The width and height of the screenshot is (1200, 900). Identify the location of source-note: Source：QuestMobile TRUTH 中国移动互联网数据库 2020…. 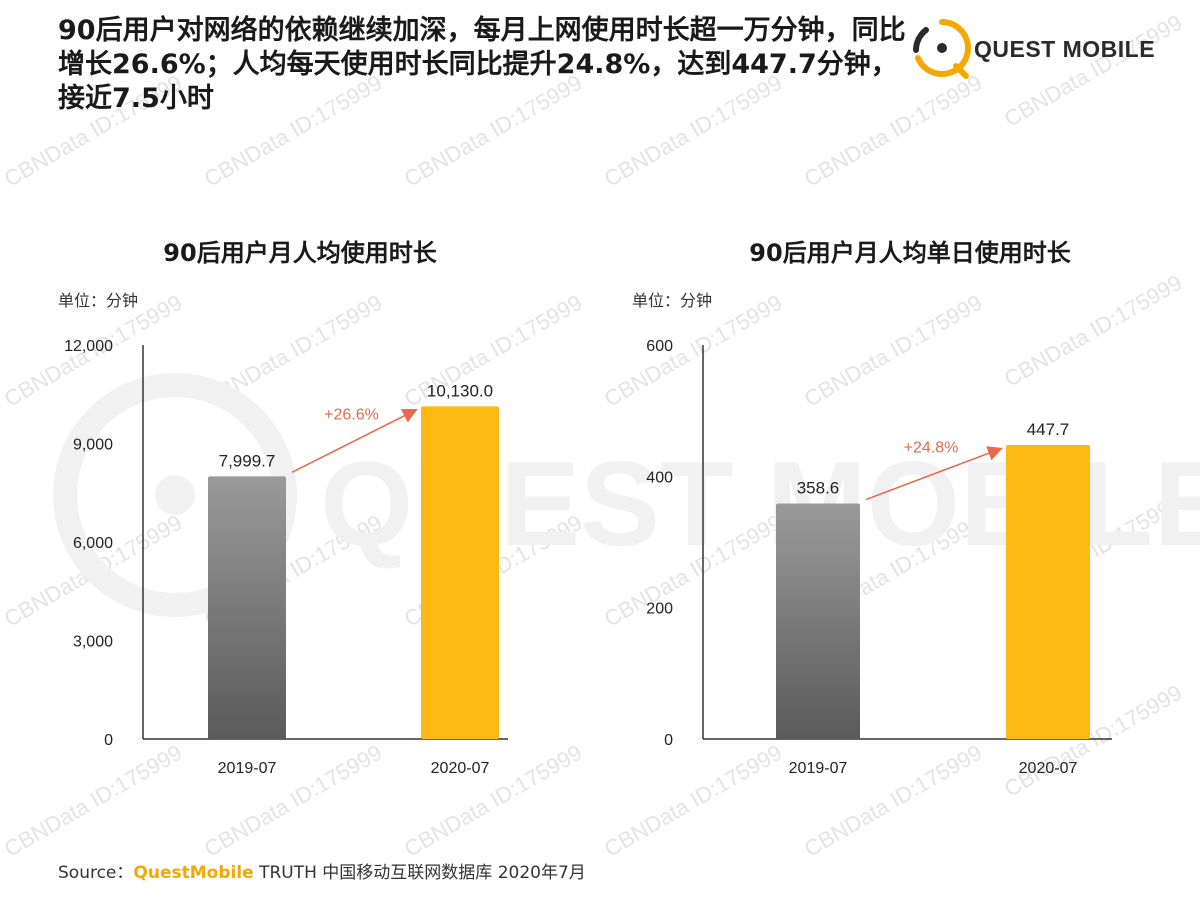
(322, 870).